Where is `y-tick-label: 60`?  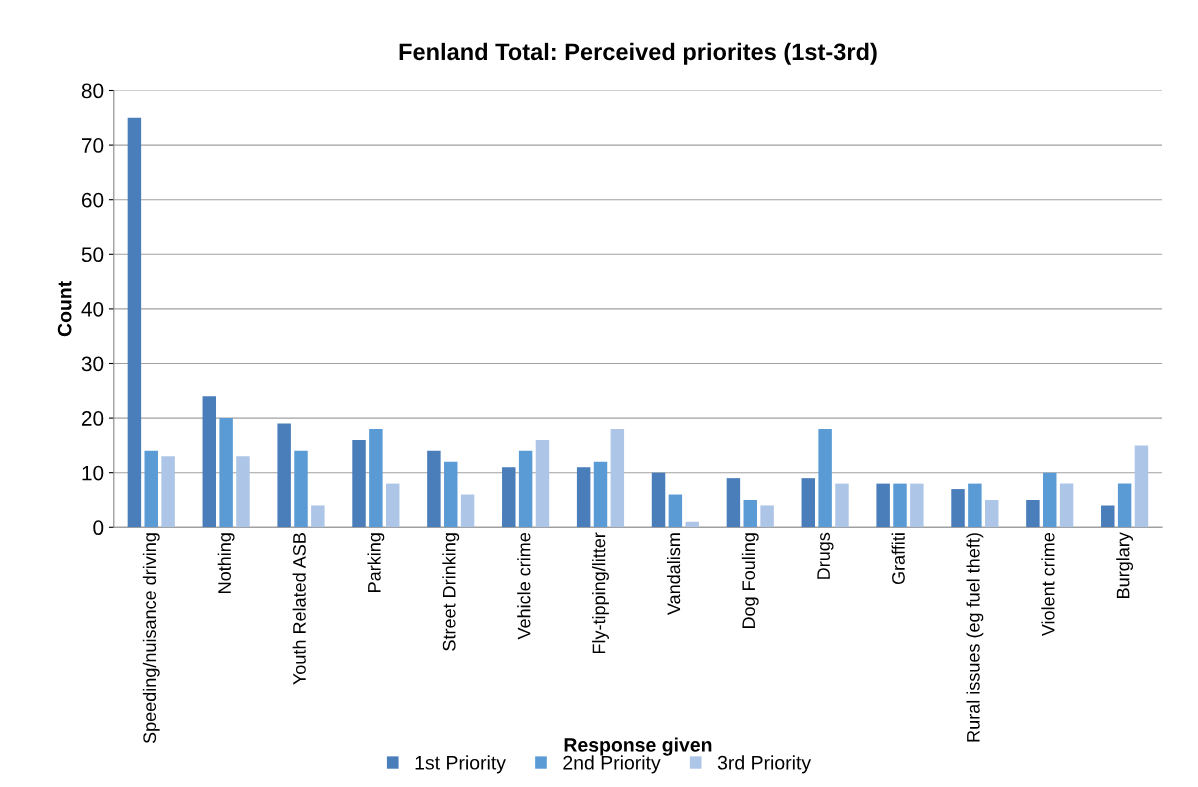 y-tick-label: 60 is located at coordinates (92, 200).